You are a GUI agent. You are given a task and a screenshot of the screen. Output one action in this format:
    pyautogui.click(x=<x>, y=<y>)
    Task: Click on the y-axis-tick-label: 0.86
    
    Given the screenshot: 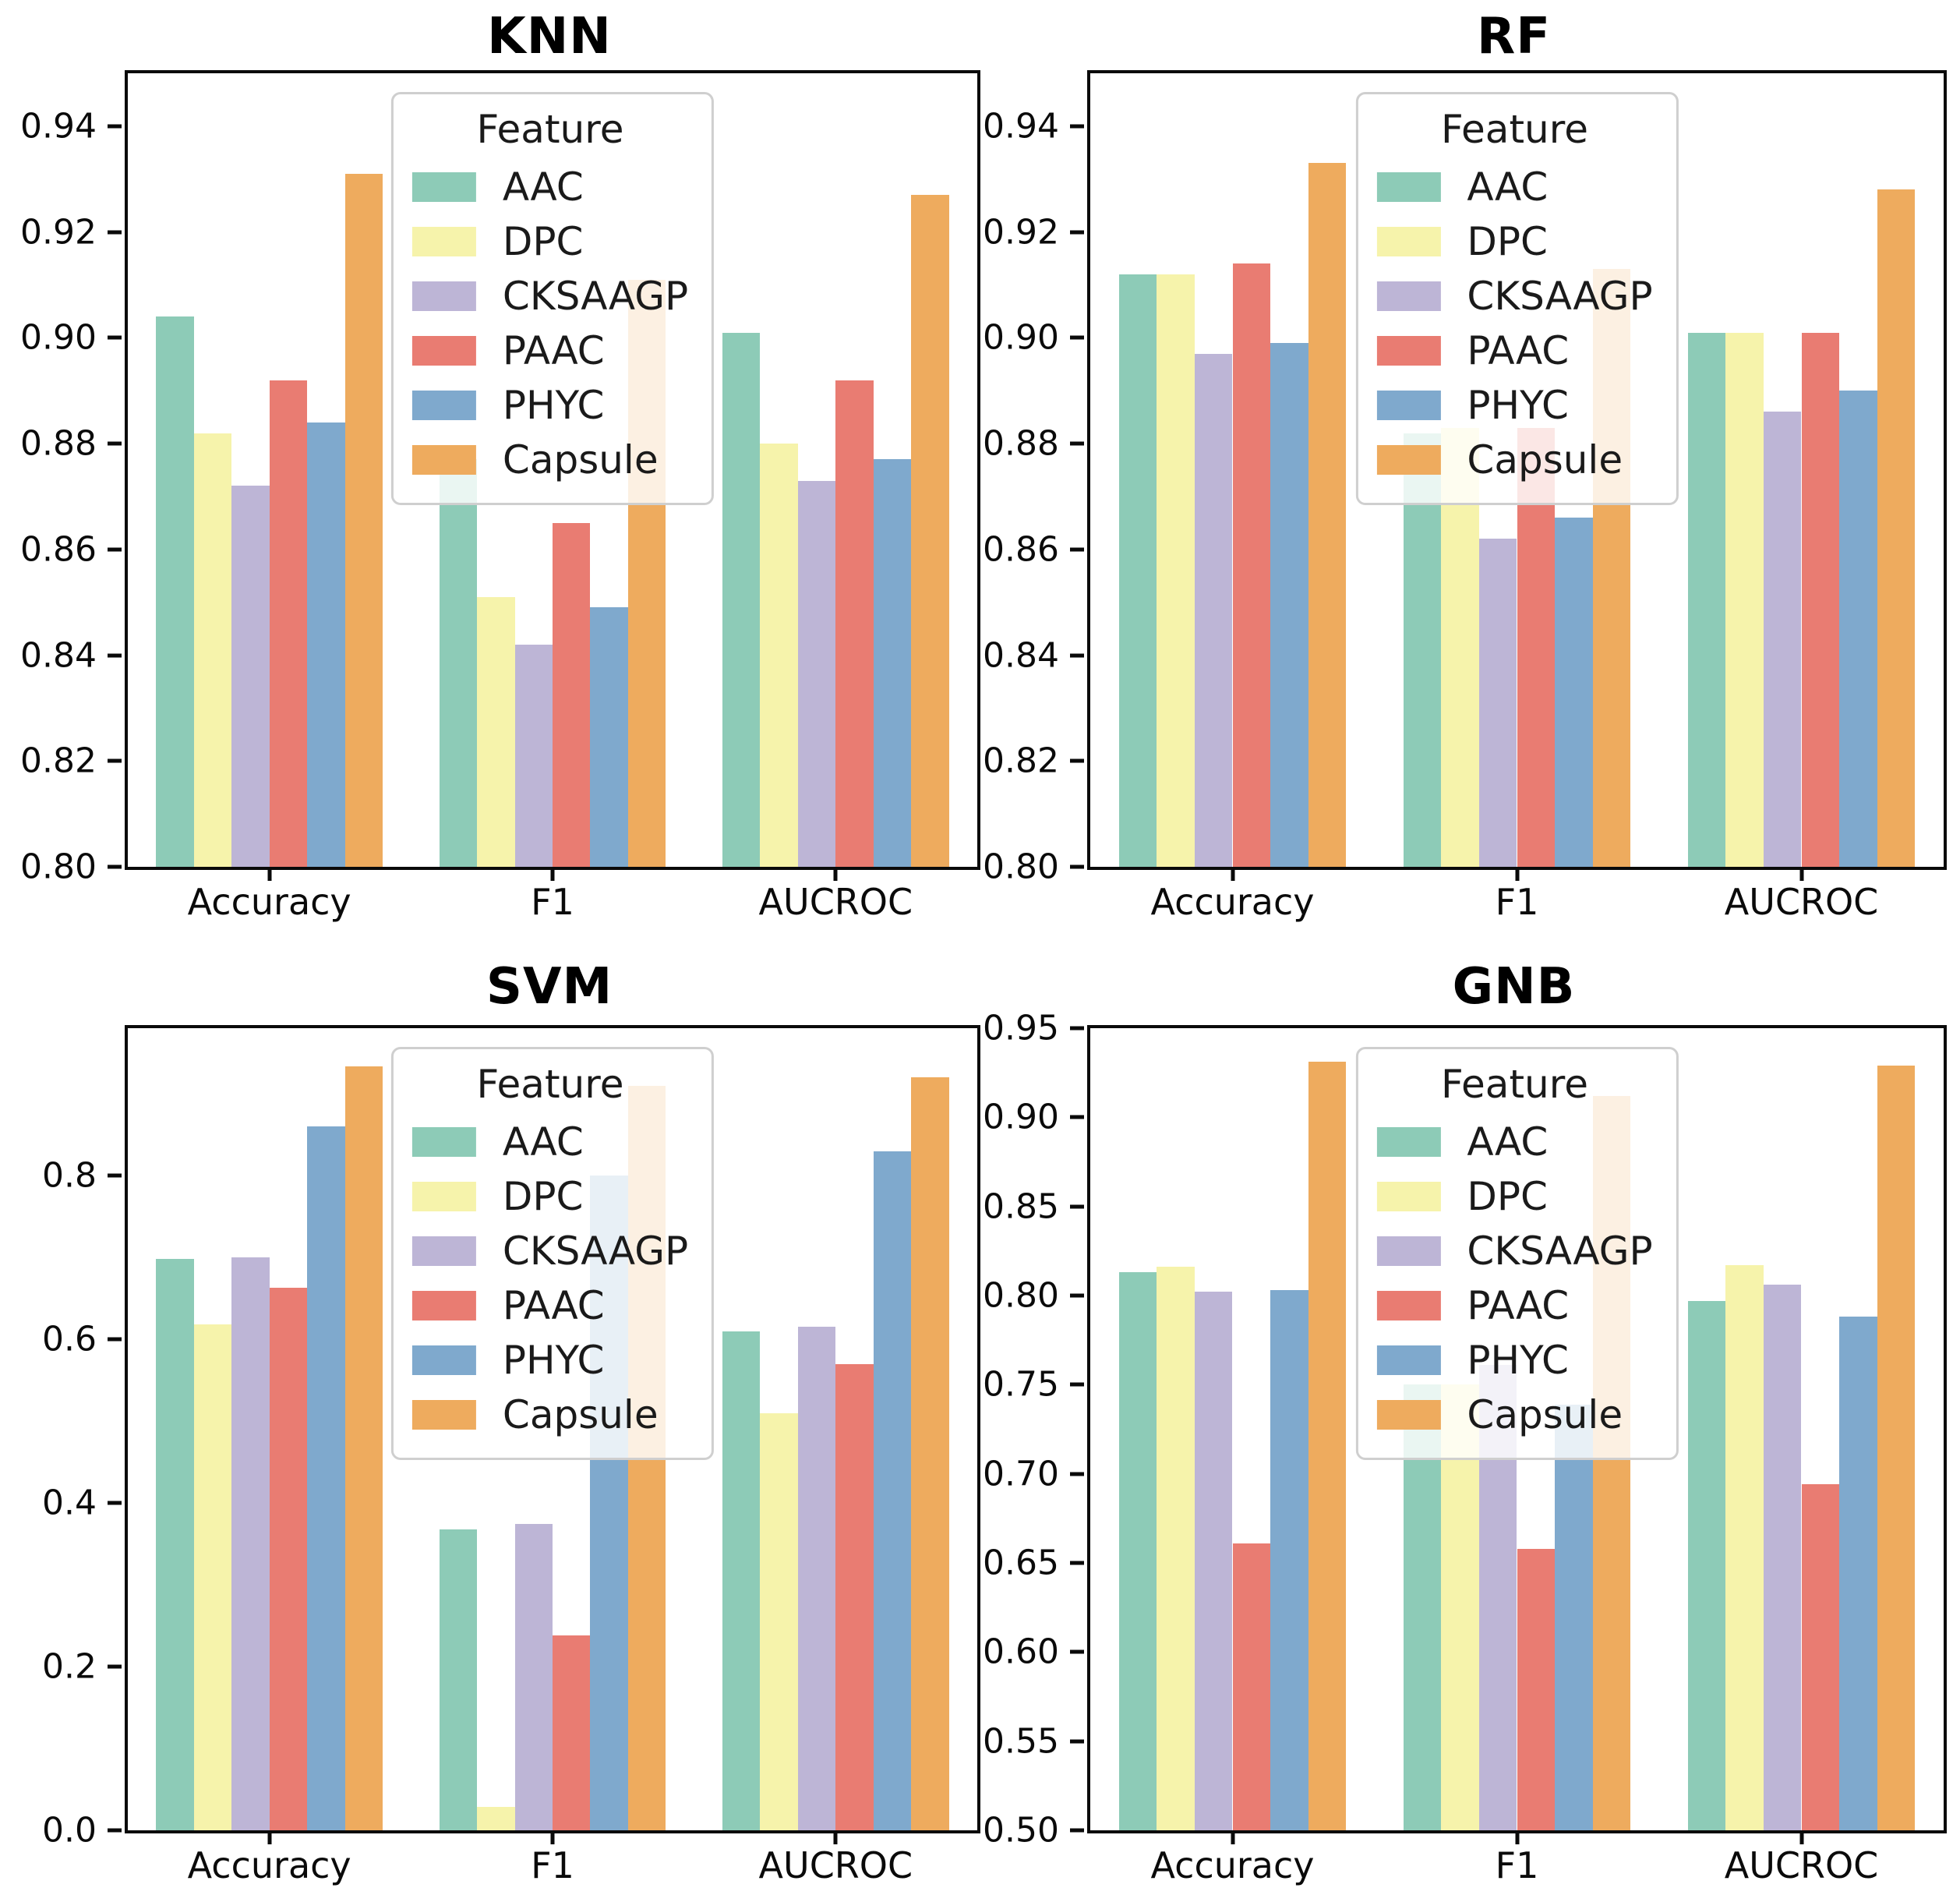 What is the action you would take?
    pyautogui.click(x=1021, y=549)
    